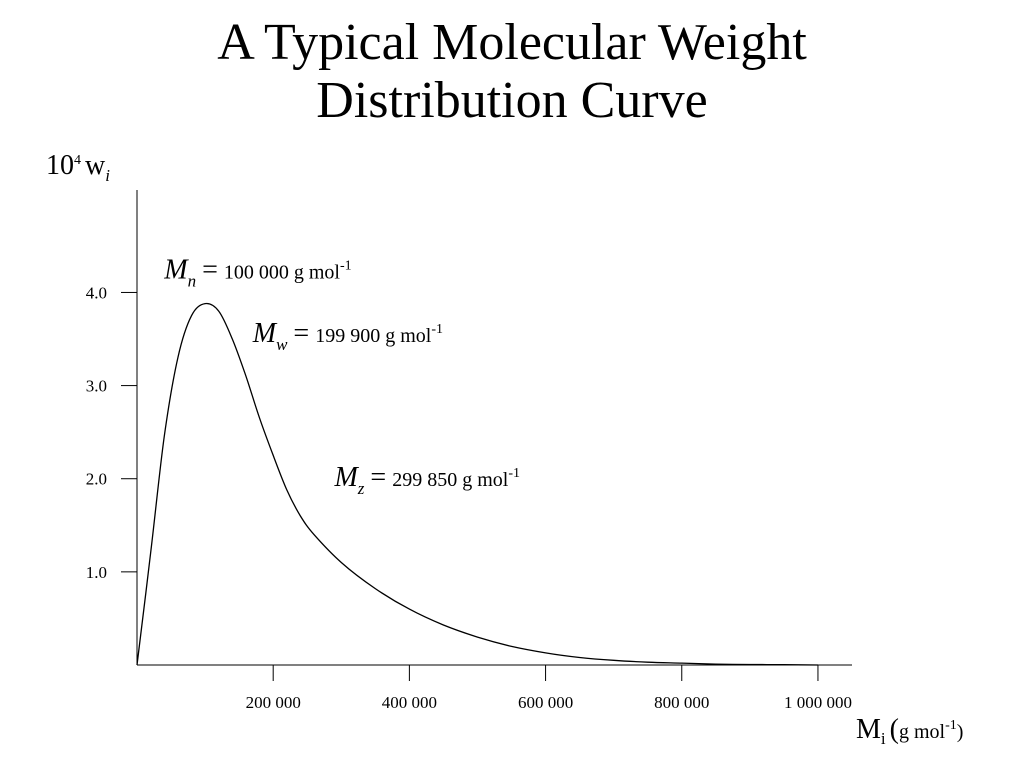  What do you see at coordinates (282, 344) in the screenshot?
I see `annotation-sub: w` at bounding box center [282, 344].